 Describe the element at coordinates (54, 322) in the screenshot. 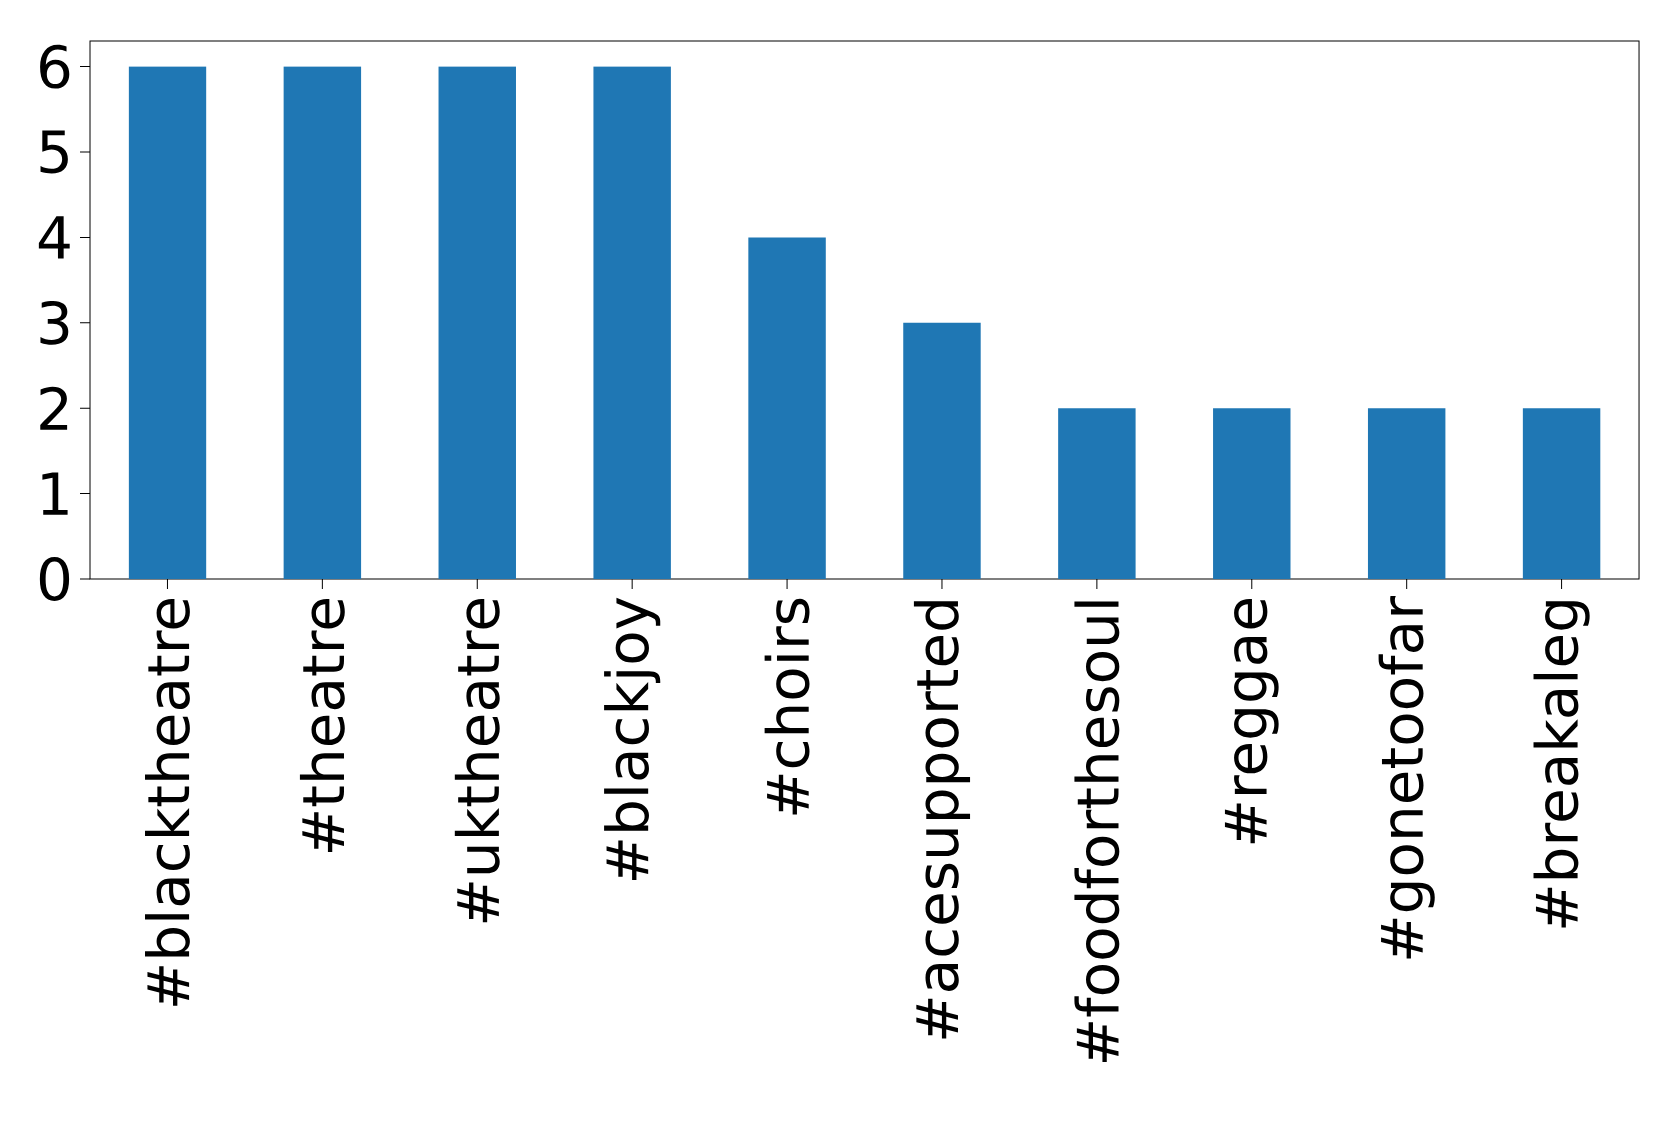

I see `y-tick-label: 3` at that location.